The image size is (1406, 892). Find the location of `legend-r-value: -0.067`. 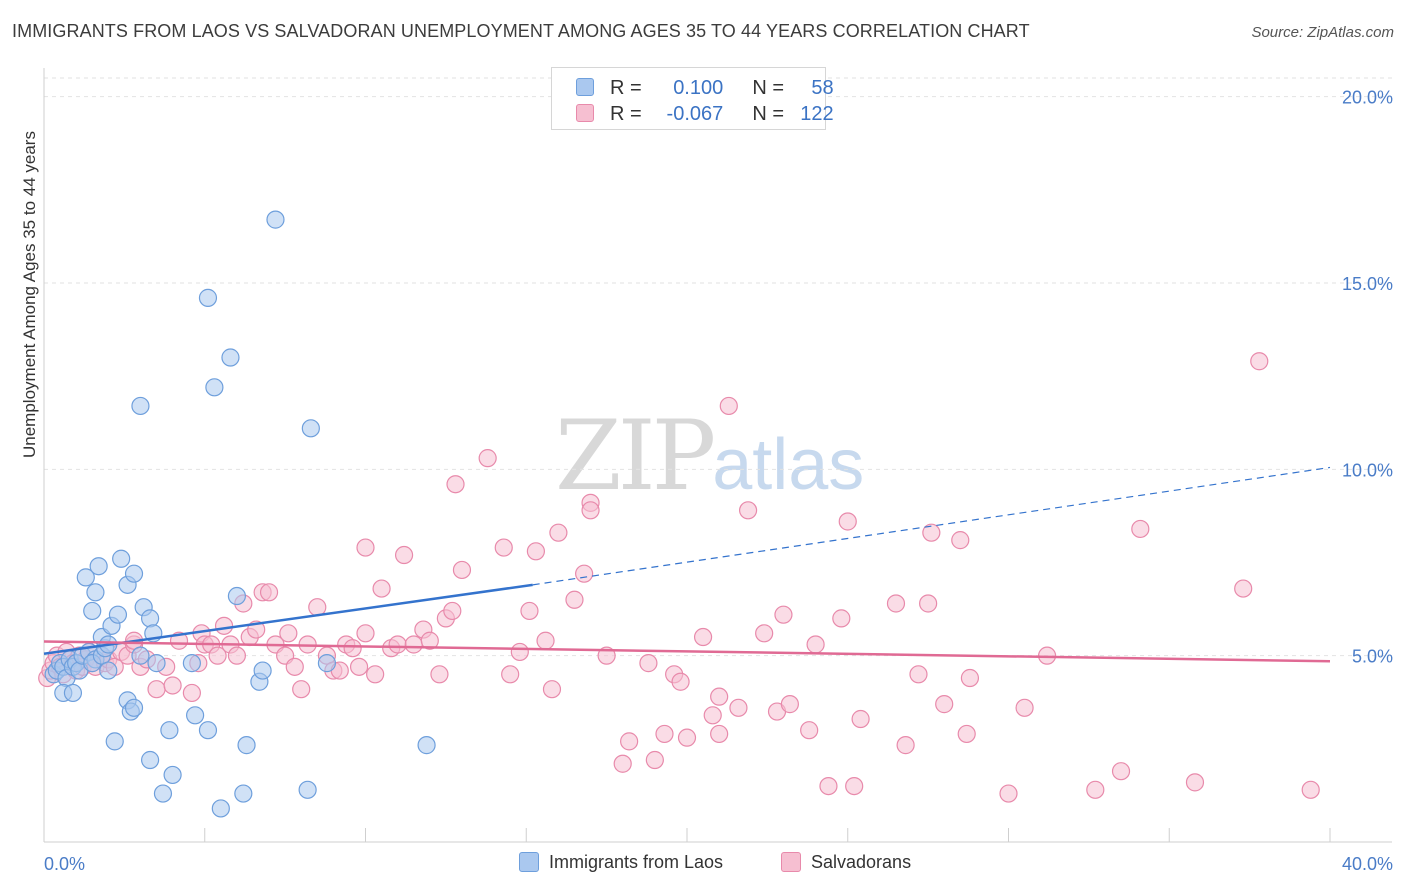

legend-r-value: -0.067 is located at coordinates (695, 114).